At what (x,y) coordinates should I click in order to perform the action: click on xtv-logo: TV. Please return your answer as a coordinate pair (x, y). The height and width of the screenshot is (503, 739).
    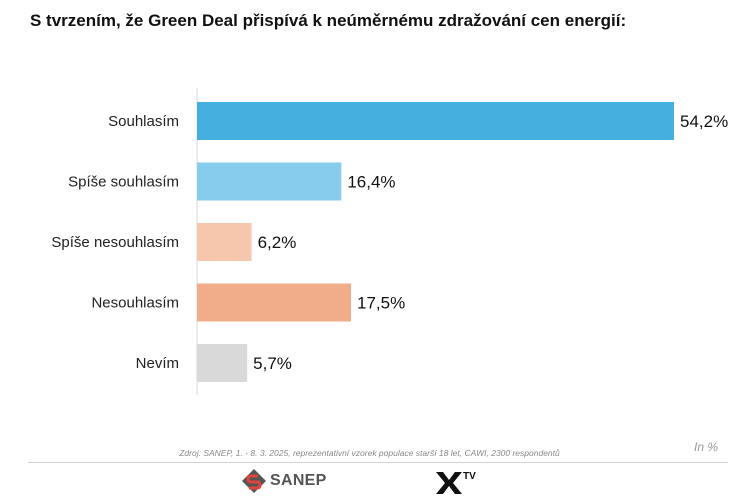
    Looking at the image, I should click on (458, 483).